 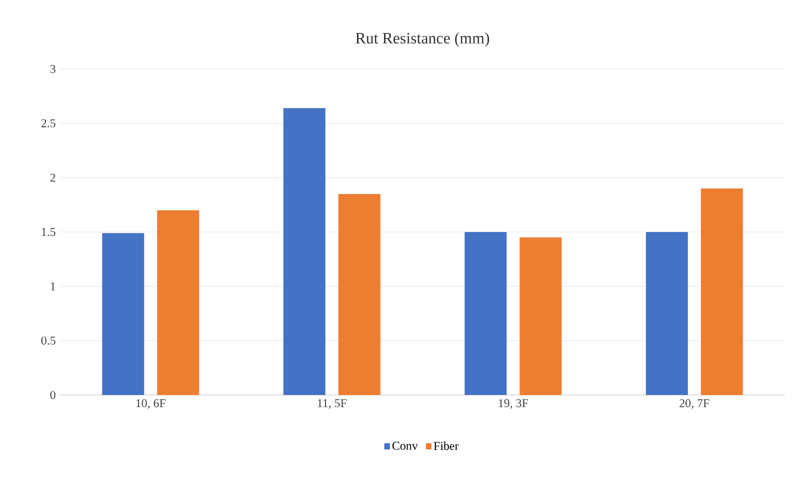 I want to click on y-tick-label: 2, so click(x=53, y=178).